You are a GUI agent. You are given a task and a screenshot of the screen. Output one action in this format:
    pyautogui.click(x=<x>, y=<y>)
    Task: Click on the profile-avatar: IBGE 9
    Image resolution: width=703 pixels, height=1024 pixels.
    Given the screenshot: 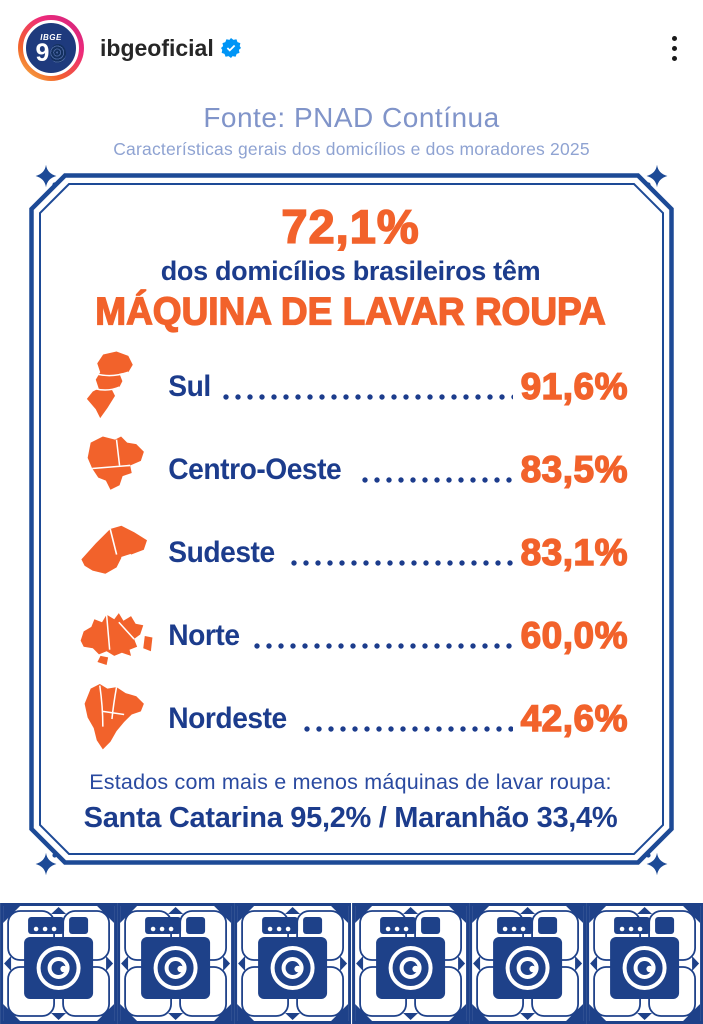 What is the action you would take?
    pyautogui.click(x=51, y=48)
    